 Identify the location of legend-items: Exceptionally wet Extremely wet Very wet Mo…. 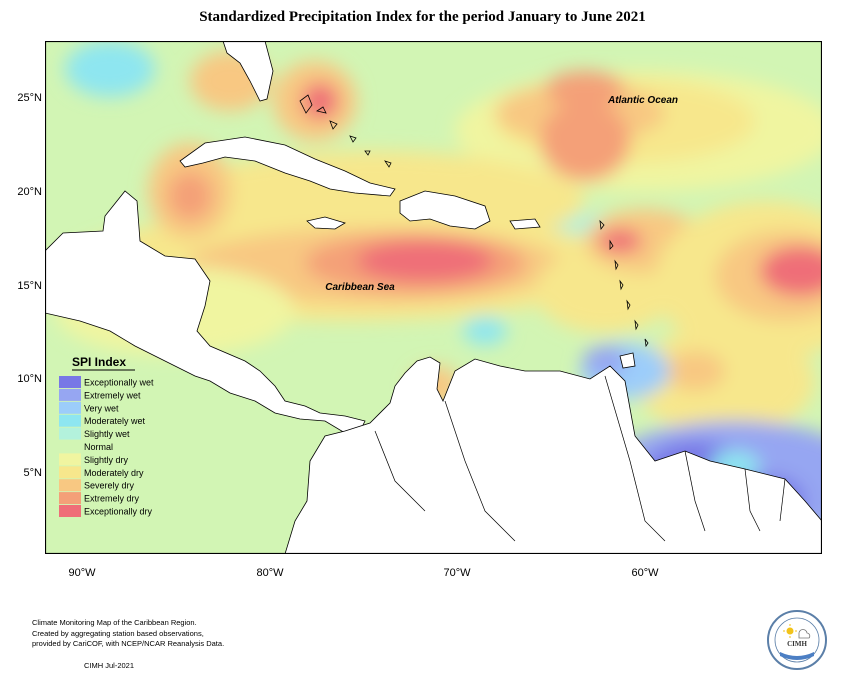
(106, 446).